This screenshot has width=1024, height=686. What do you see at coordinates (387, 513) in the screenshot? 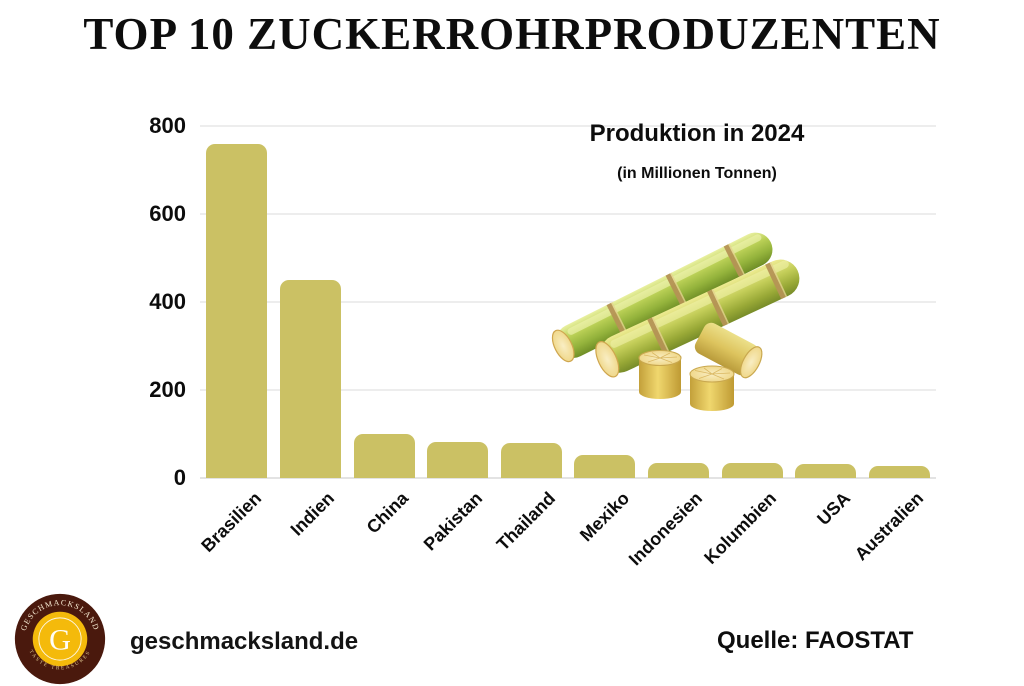
I see `x-category-label: China` at bounding box center [387, 513].